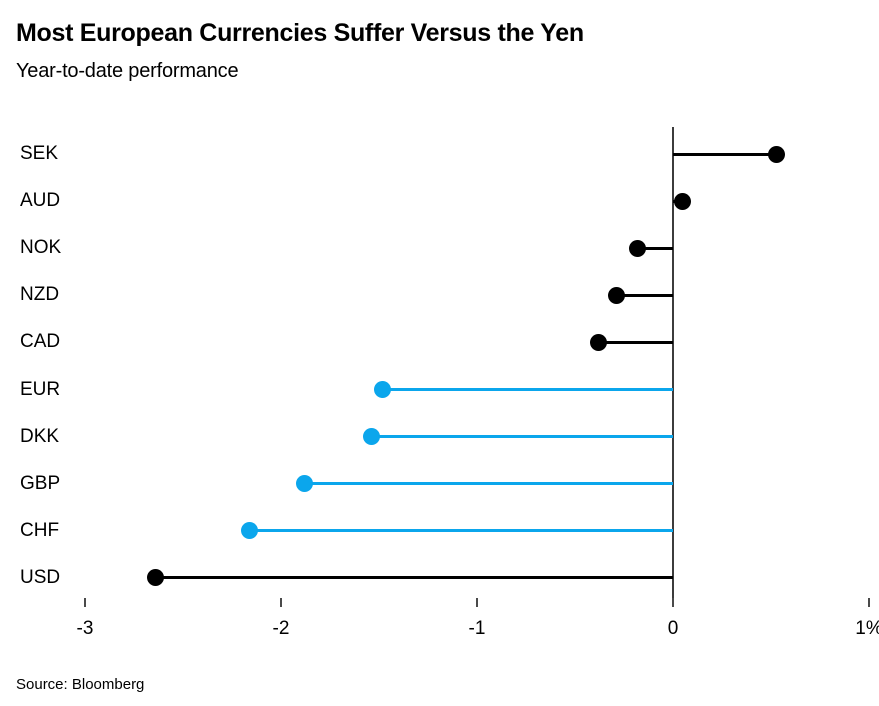 This screenshot has height=706, width=879. I want to click on category-label: SEK, so click(39, 153).